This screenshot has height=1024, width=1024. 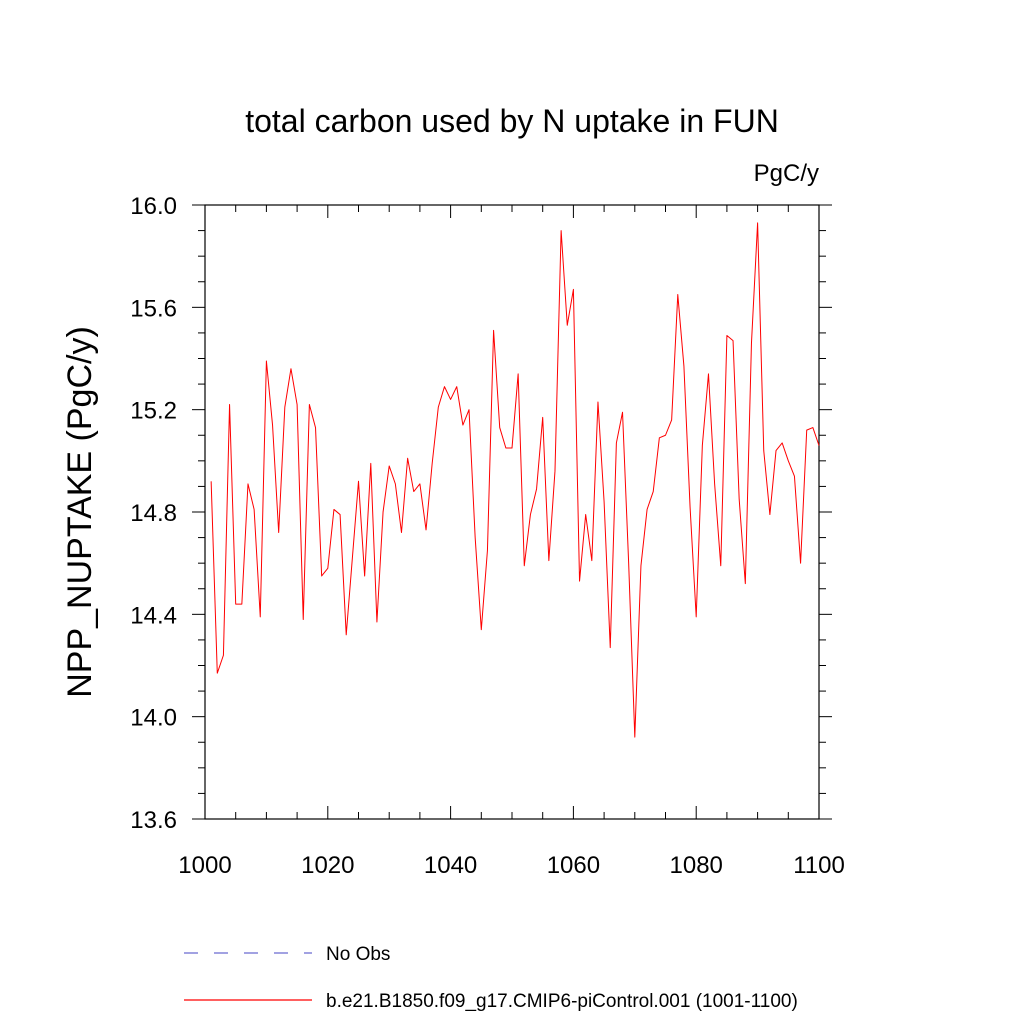 I want to click on y-tick-label: 14.8, so click(x=153, y=513).